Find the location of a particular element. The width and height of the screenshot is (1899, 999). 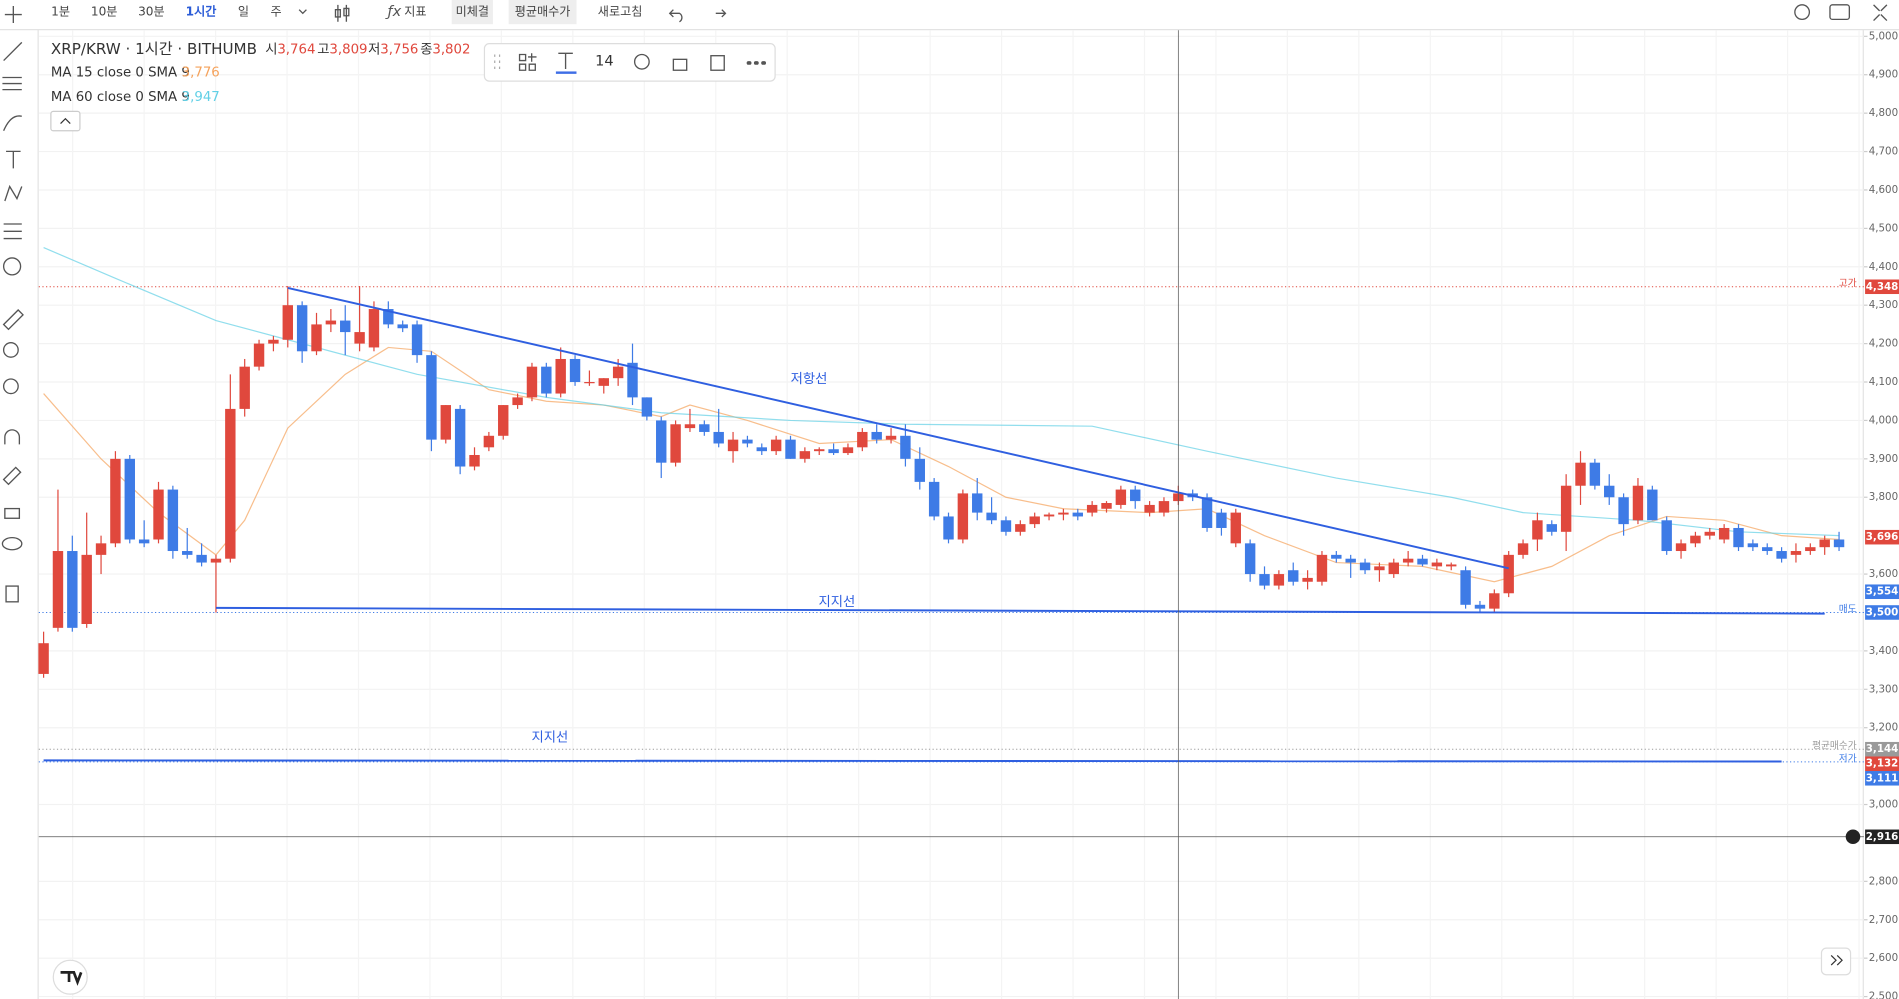

y-tick-label: 3,000 is located at coordinates (1883, 805).